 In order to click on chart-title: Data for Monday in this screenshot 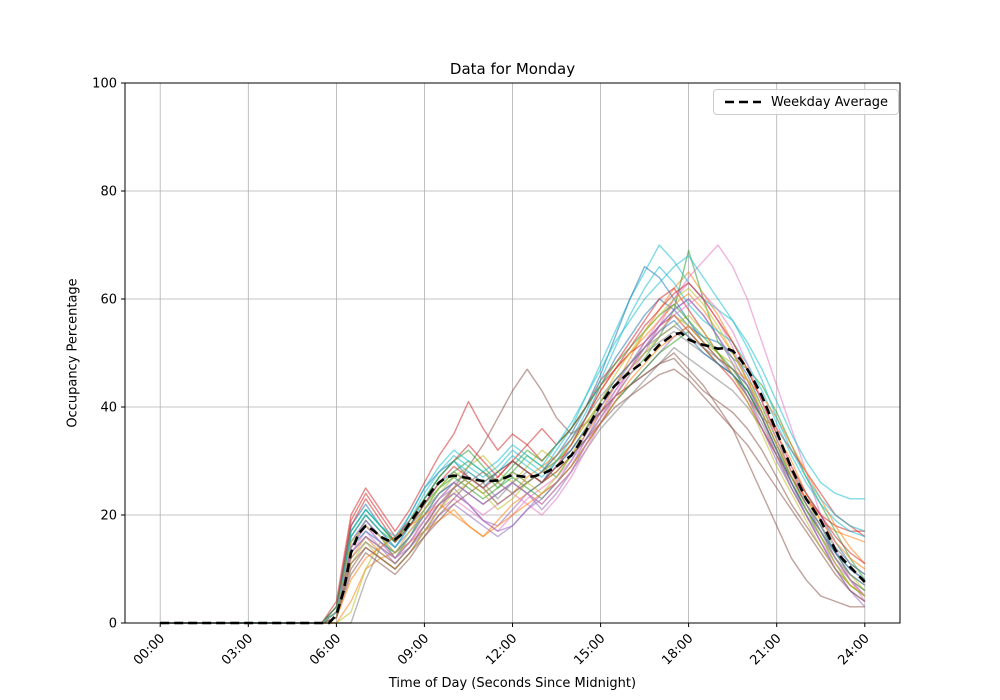, I will do `click(512, 69)`.